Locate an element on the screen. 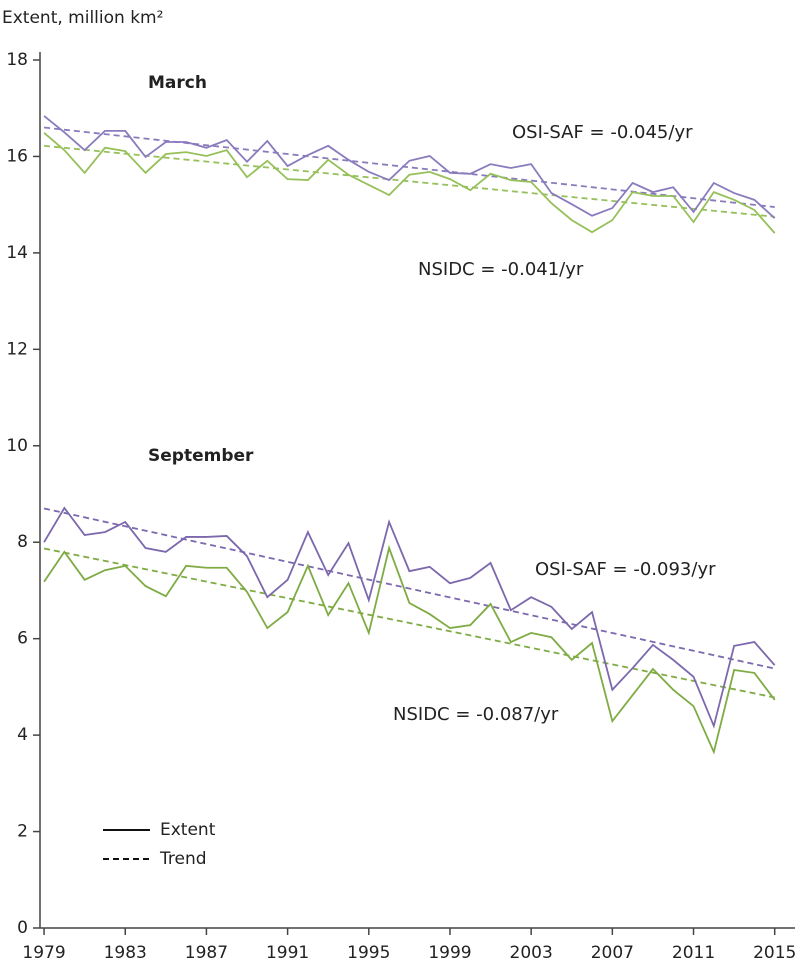 The image size is (800, 967). y-tick-label: 14 is located at coordinates (17, 253).